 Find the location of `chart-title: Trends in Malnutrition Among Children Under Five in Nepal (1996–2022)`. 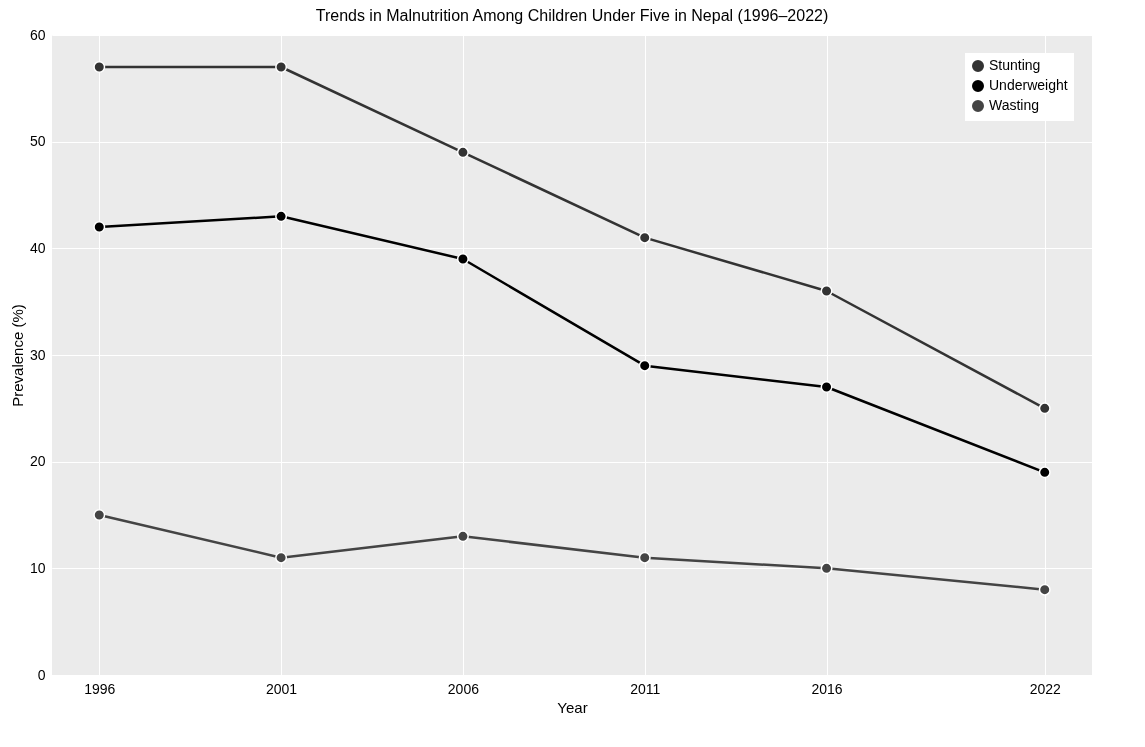

chart-title: Trends in Malnutrition Among Children Under Five in Nepal (1996–2022) is located at coordinates (572, 15).